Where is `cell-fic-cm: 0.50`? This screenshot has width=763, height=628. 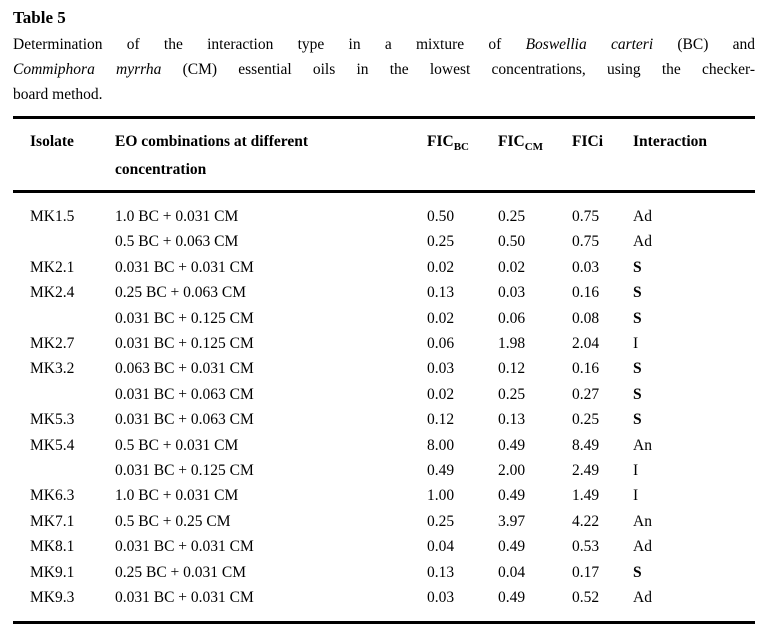 cell-fic-cm: 0.50 is located at coordinates (512, 242).